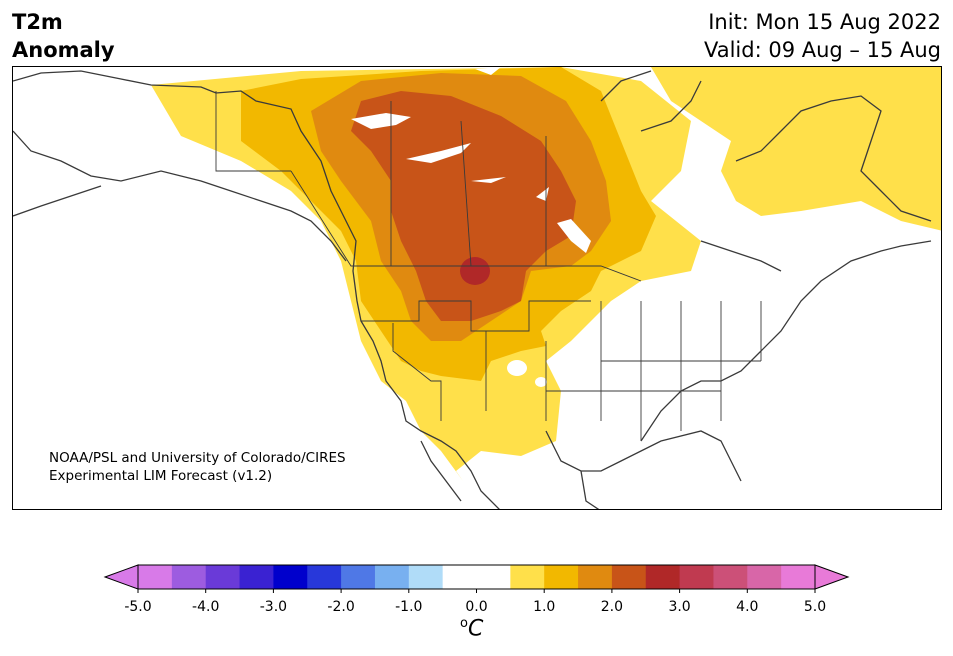  Describe the element at coordinates (340, 607) in the screenshot. I see `colorbar-tick-label: -2.0` at that location.